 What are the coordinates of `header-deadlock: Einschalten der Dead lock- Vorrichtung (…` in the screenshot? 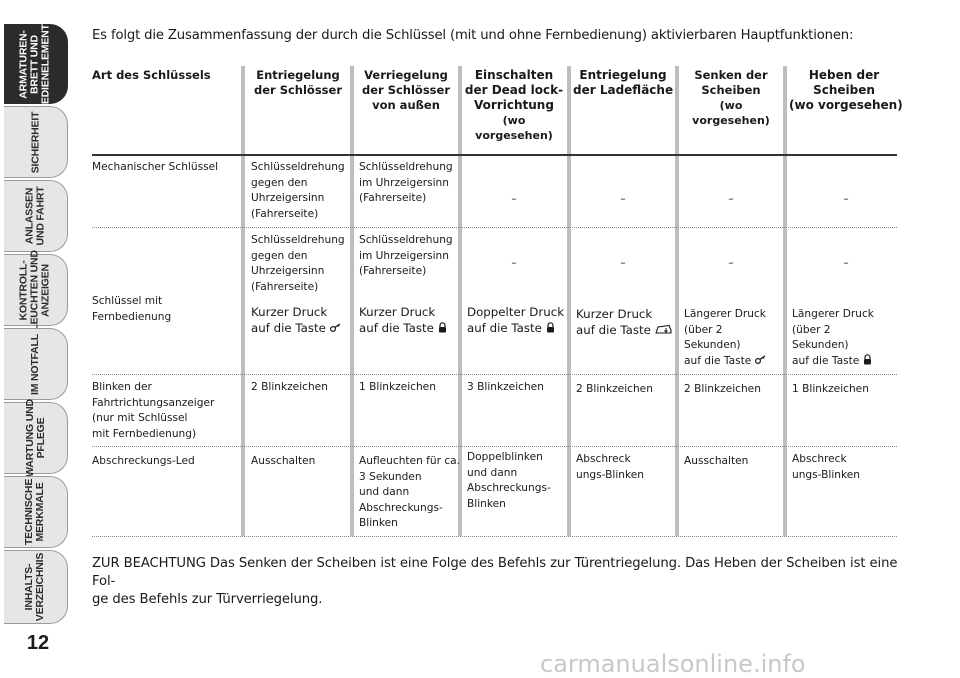 It's located at (514, 105).